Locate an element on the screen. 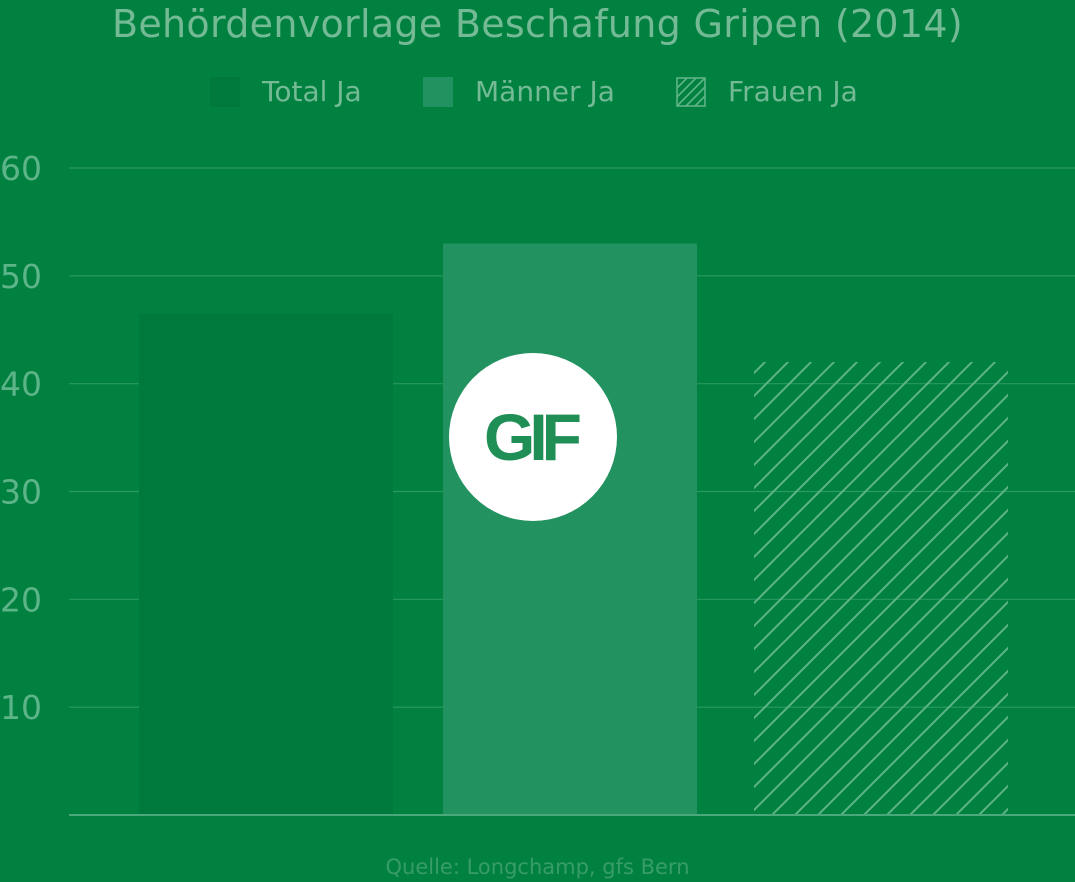  bar-total-ja is located at coordinates (266, 564).